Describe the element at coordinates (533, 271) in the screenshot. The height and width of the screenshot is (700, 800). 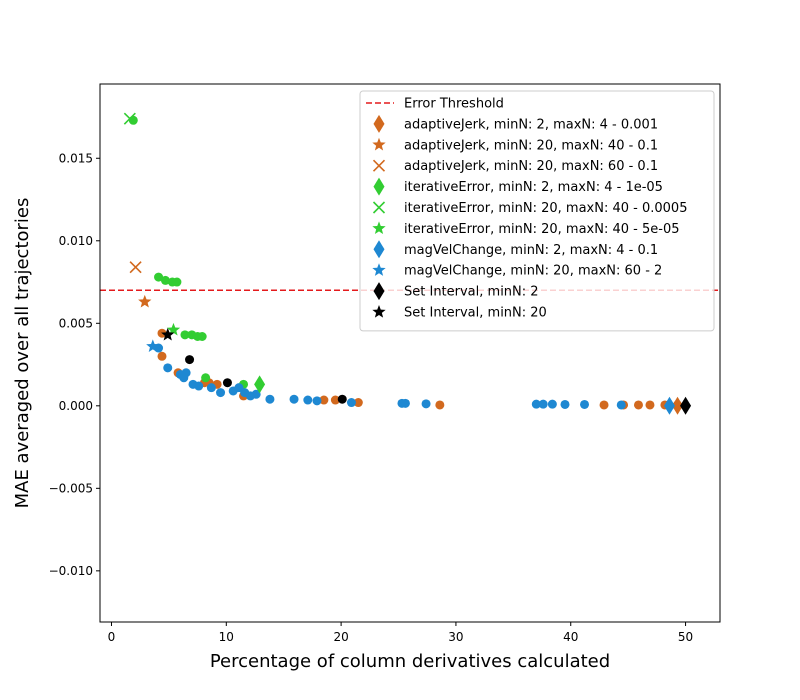
I see `legend-label: magVelChange, minN: 20, maxN: 60 - 2` at that location.